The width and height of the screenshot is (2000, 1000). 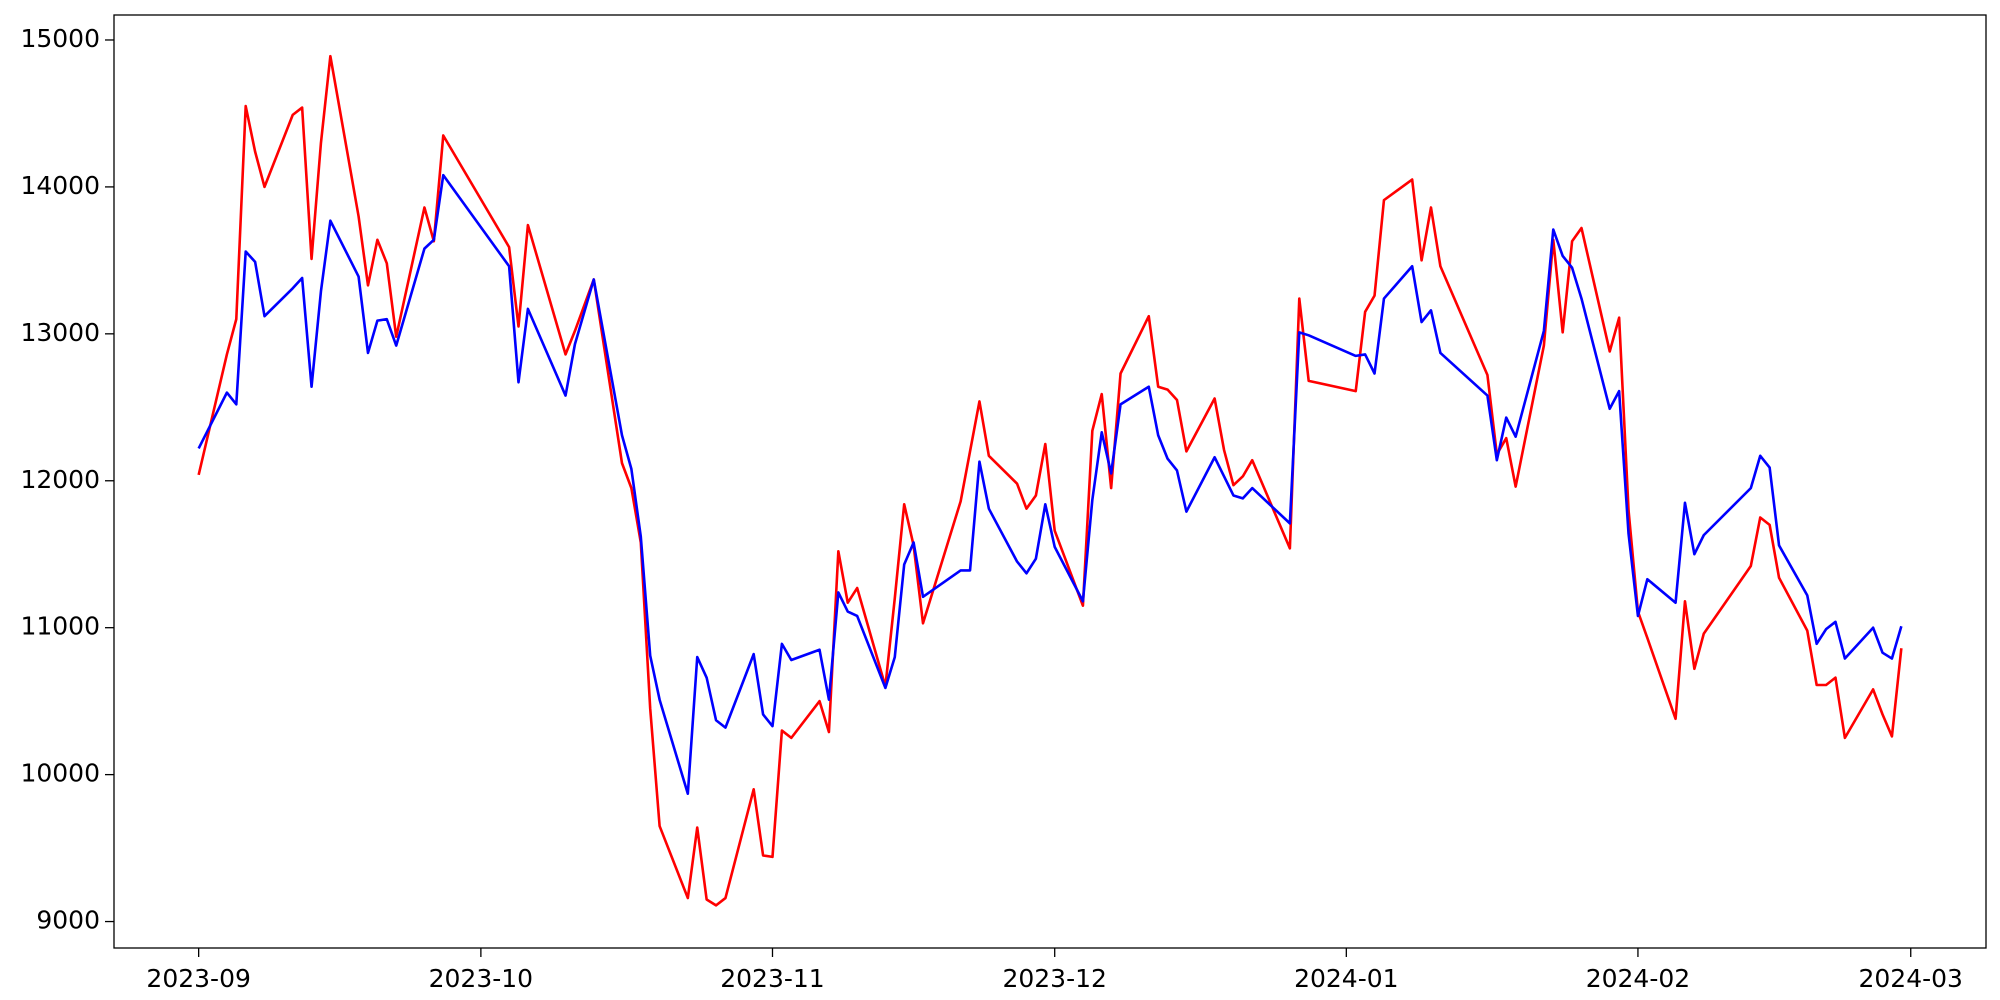 What do you see at coordinates (1638, 978) in the screenshot?
I see `x-tick-label: 2024-02` at bounding box center [1638, 978].